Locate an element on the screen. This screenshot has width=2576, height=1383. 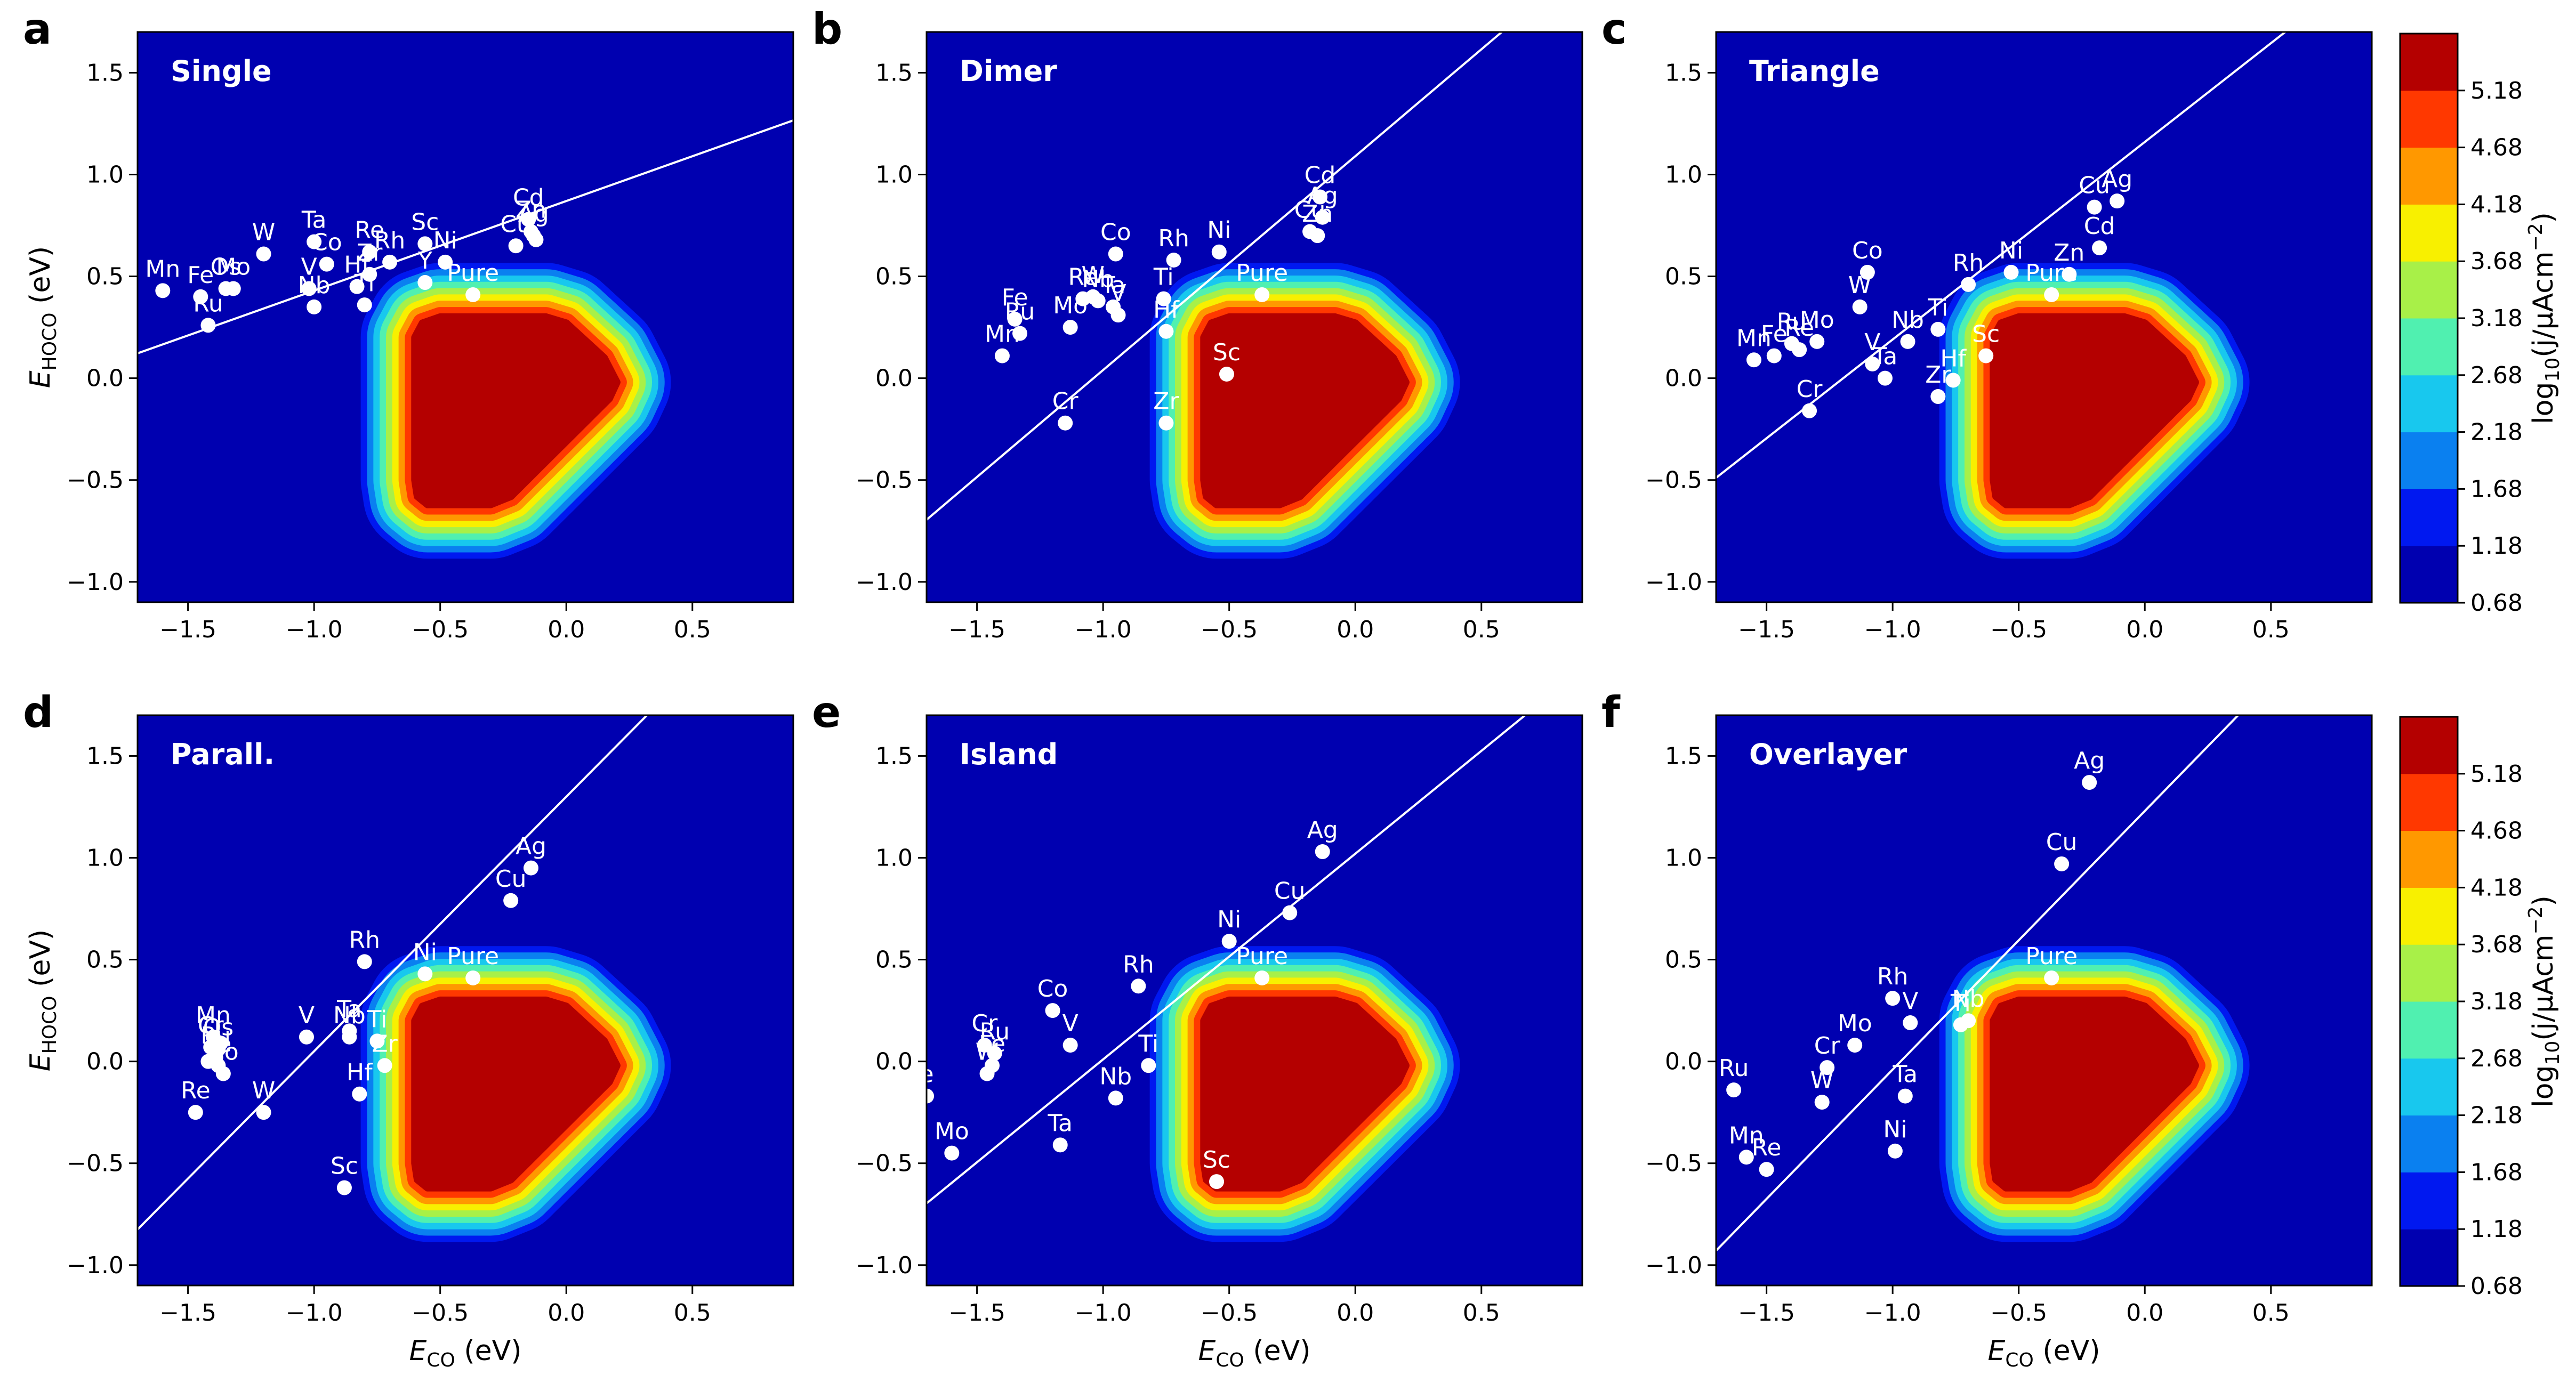
colorbar-tick-label: 3.18 is located at coordinates (2496, 318).